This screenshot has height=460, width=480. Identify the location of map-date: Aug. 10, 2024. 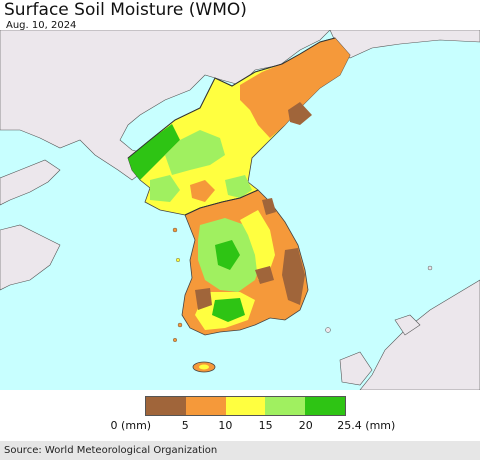
(41, 25).